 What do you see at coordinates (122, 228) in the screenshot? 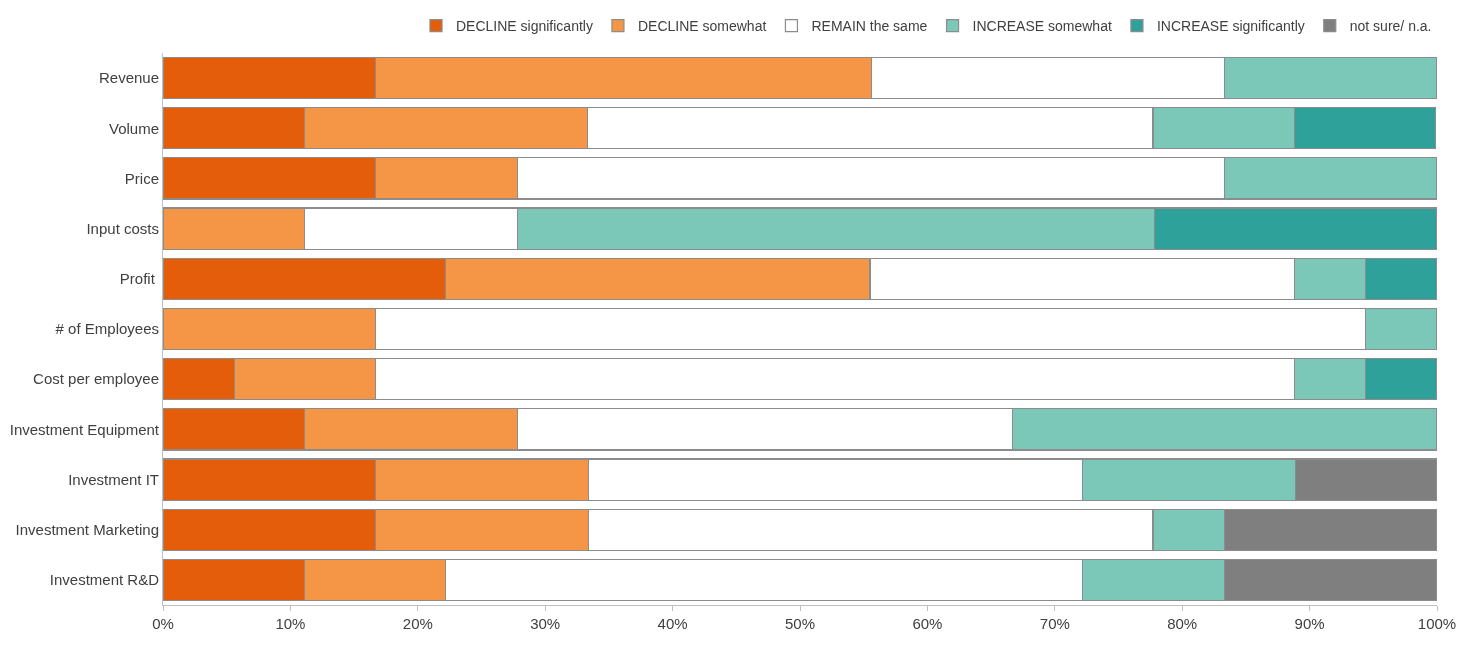
I see `y-tick-label: Input costs` at bounding box center [122, 228].